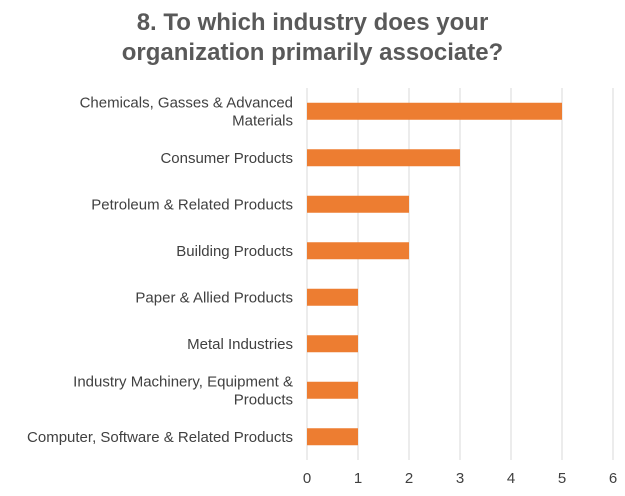 The height and width of the screenshot is (496, 625). Describe the element at coordinates (234, 251) in the screenshot. I see `category-label: Building Products` at that location.